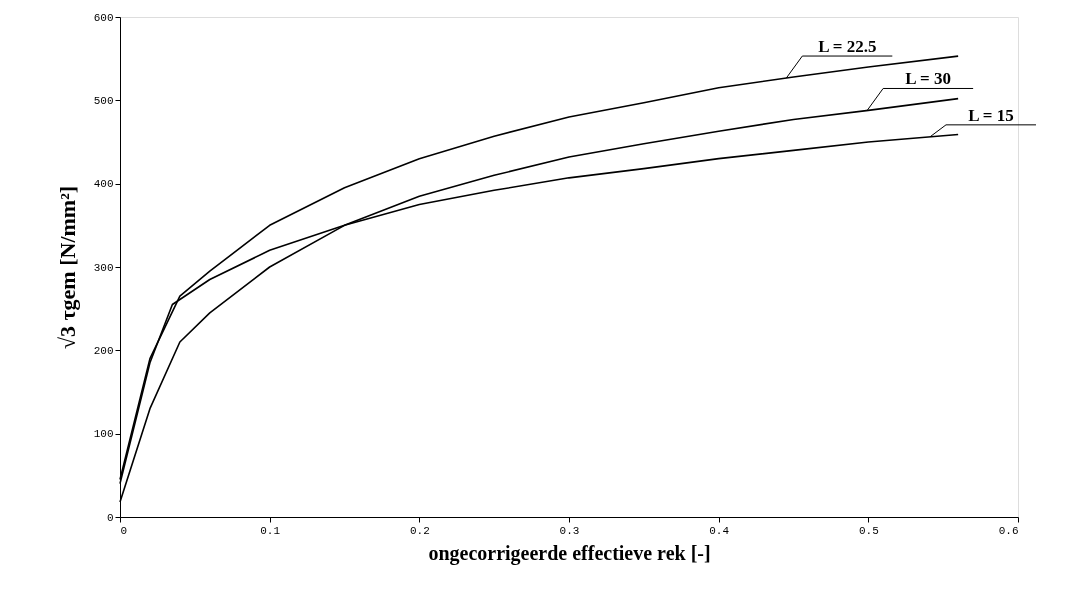 The width and height of the screenshot is (1068, 609). Describe the element at coordinates (103, 267) in the screenshot. I see `y-tick-label: 300` at that location.